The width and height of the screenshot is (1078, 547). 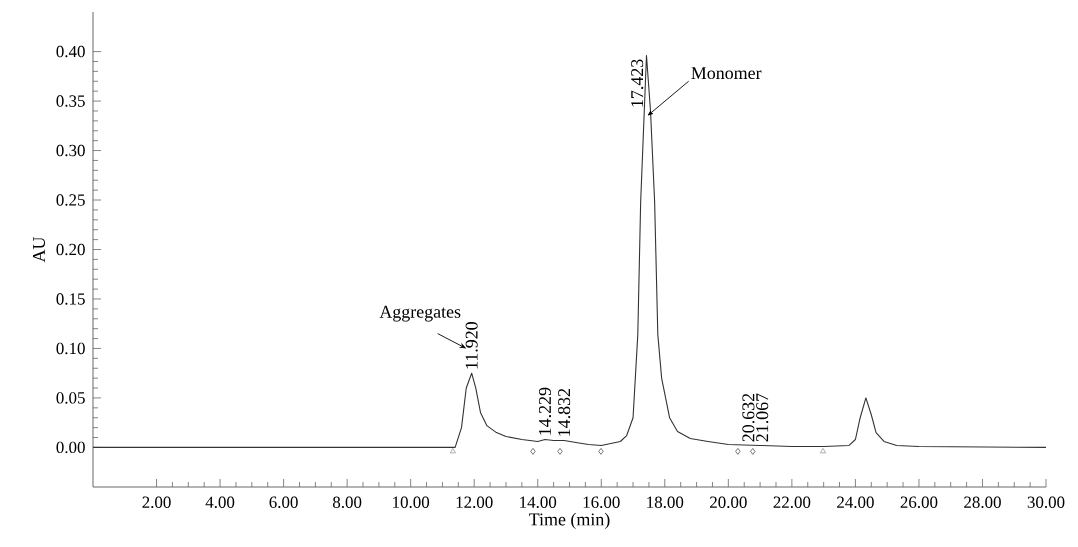 What do you see at coordinates (762, 417) in the screenshot?
I see `annotation: 21.067` at bounding box center [762, 417].